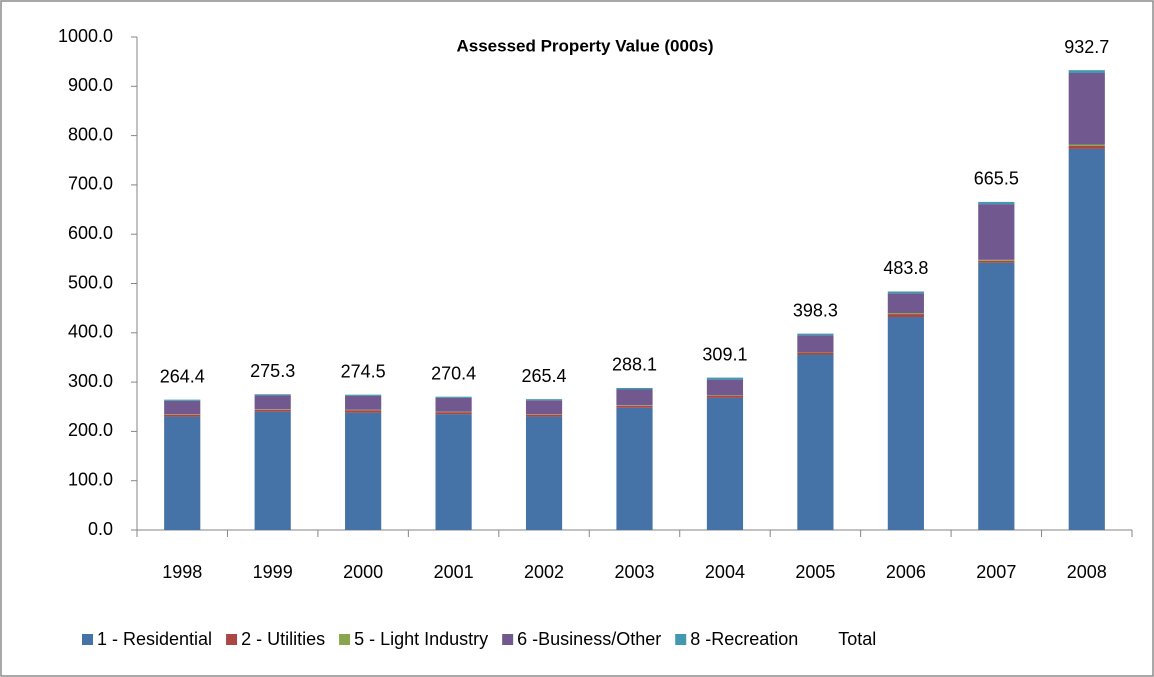 This screenshot has height=677, width=1154. I want to click on y-tick-label: 700.0, so click(90, 184).